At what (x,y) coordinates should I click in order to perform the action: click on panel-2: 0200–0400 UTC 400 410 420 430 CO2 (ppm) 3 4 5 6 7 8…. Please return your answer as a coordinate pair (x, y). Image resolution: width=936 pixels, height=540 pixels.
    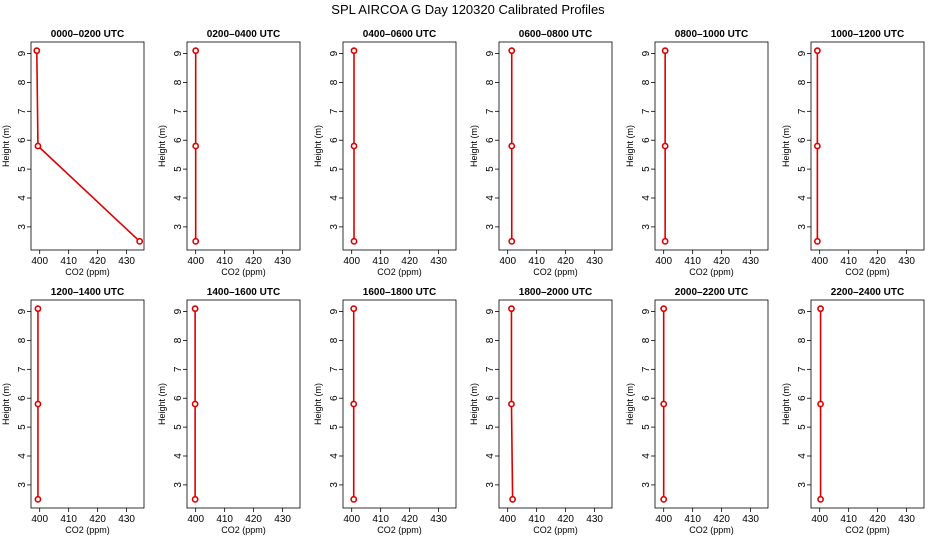
    Looking at the image, I should click on (229, 153).